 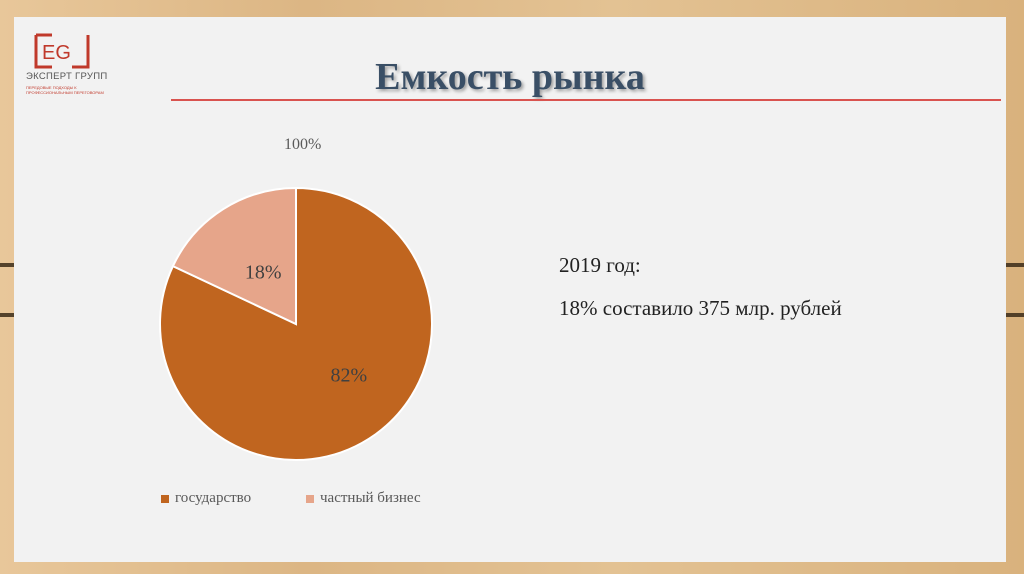 What do you see at coordinates (213, 498) in the screenshot?
I see `legend-label-0: государство` at bounding box center [213, 498].